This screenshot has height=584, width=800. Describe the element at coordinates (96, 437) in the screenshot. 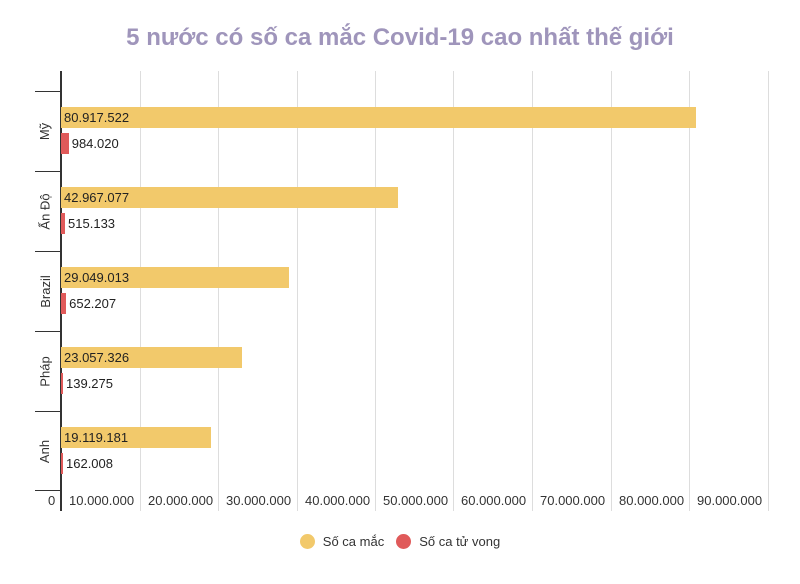

I see `bar-label-cases: 19.119.181` at that location.